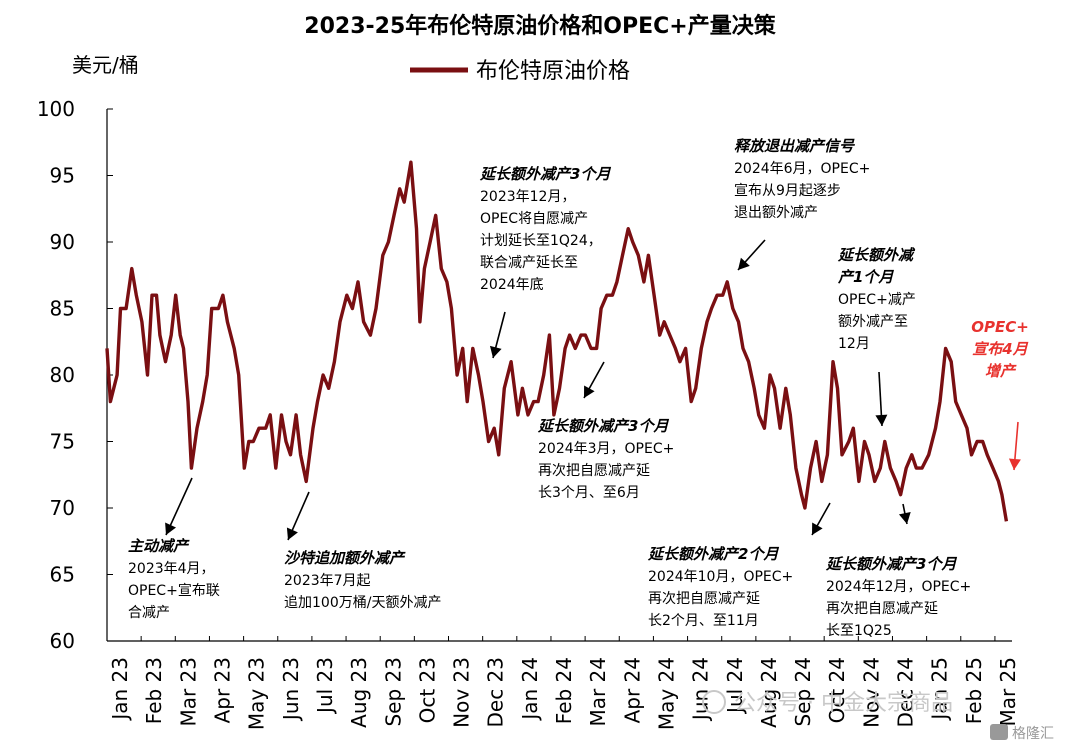 The width and height of the screenshot is (1080, 748). Describe the element at coordinates (1000, 327) in the screenshot. I see `annotation-title: OPEC+` at that location.